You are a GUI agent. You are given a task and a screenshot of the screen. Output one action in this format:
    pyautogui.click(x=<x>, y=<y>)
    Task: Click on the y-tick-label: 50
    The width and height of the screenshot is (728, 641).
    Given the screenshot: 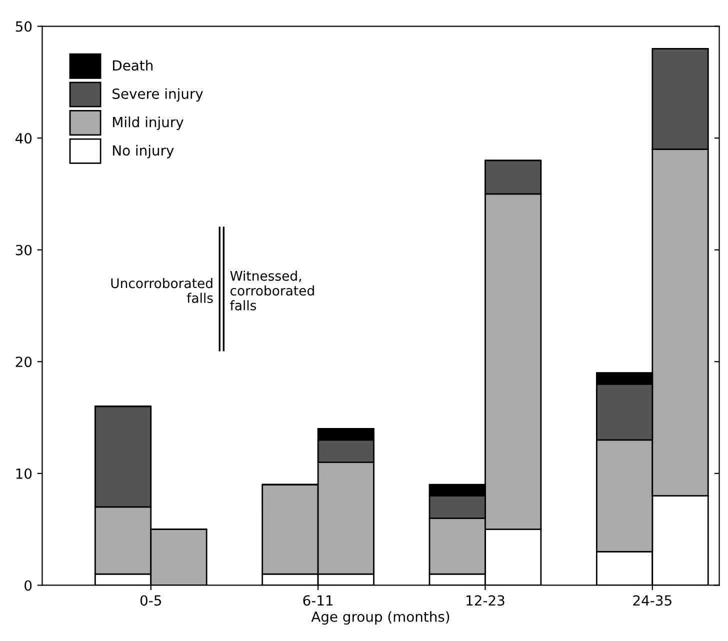 What is the action you would take?
    pyautogui.click(x=24, y=26)
    